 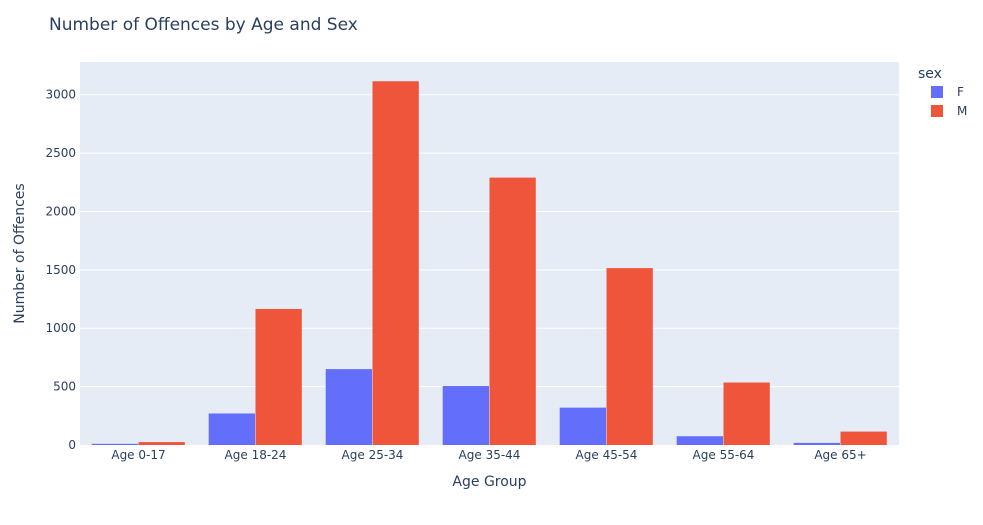 What do you see at coordinates (64, 387) in the screenshot?
I see `y-tick-label: 500` at bounding box center [64, 387].